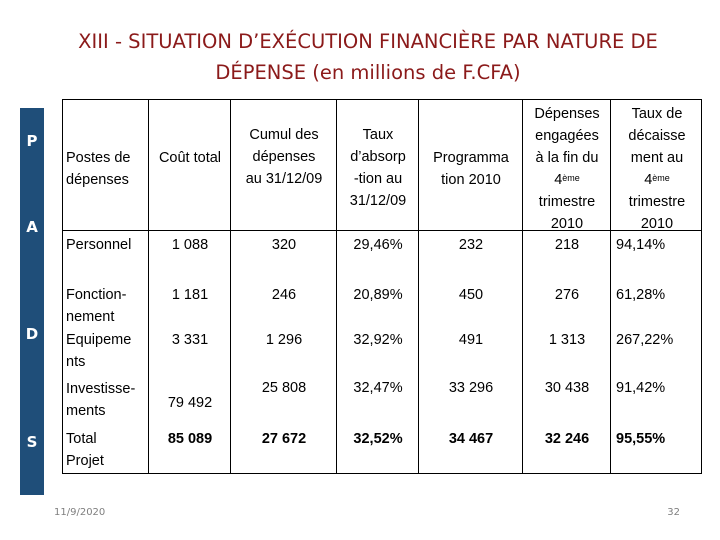 The image size is (720, 540). I want to click on header-text: au 31/12/09, so click(284, 179).